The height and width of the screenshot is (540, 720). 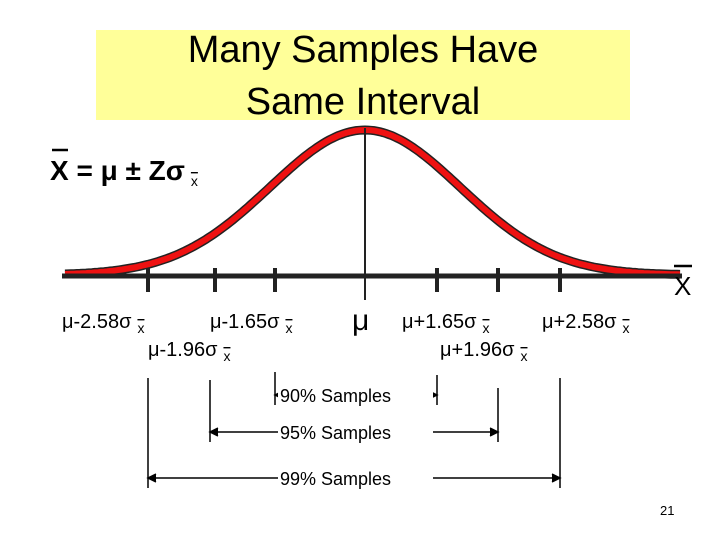 I want to click on page-number: 21, so click(x=667, y=510).